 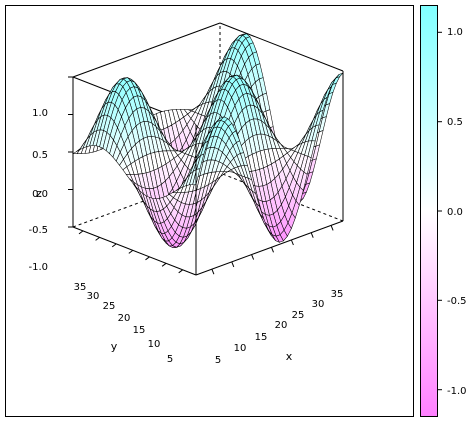 What do you see at coordinates (289, 356) in the screenshot?
I see `x-axis-label: x` at bounding box center [289, 356].